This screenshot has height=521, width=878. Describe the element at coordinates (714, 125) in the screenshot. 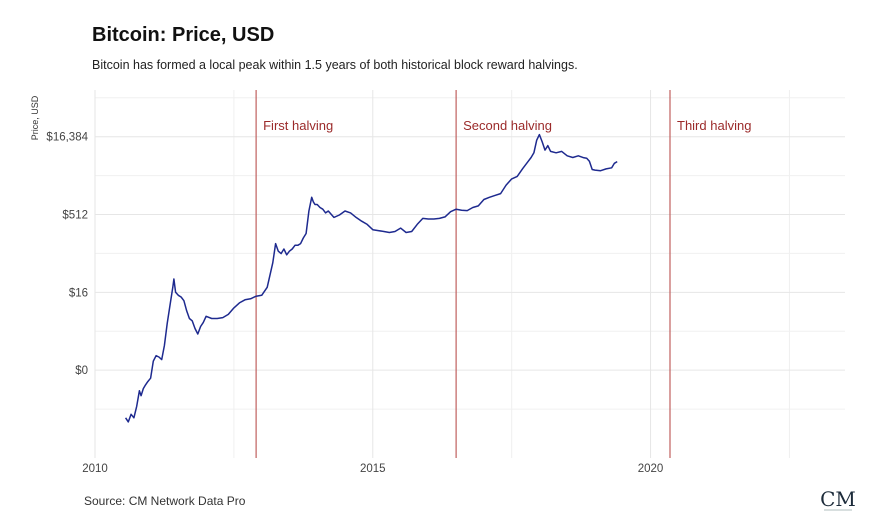

I see `halving-label: Third halving` at that location.